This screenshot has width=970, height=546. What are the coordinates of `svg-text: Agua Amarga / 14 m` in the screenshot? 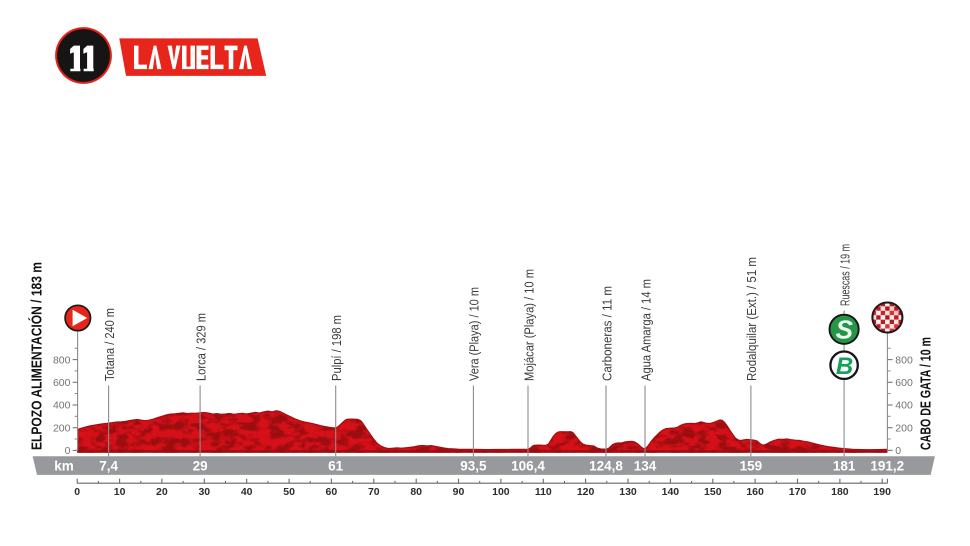 It's located at (646, 330).